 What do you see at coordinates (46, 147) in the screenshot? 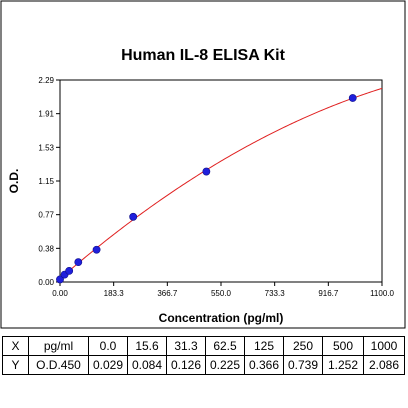
I see `y-tick-label: 1.53` at bounding box center [46, 147].